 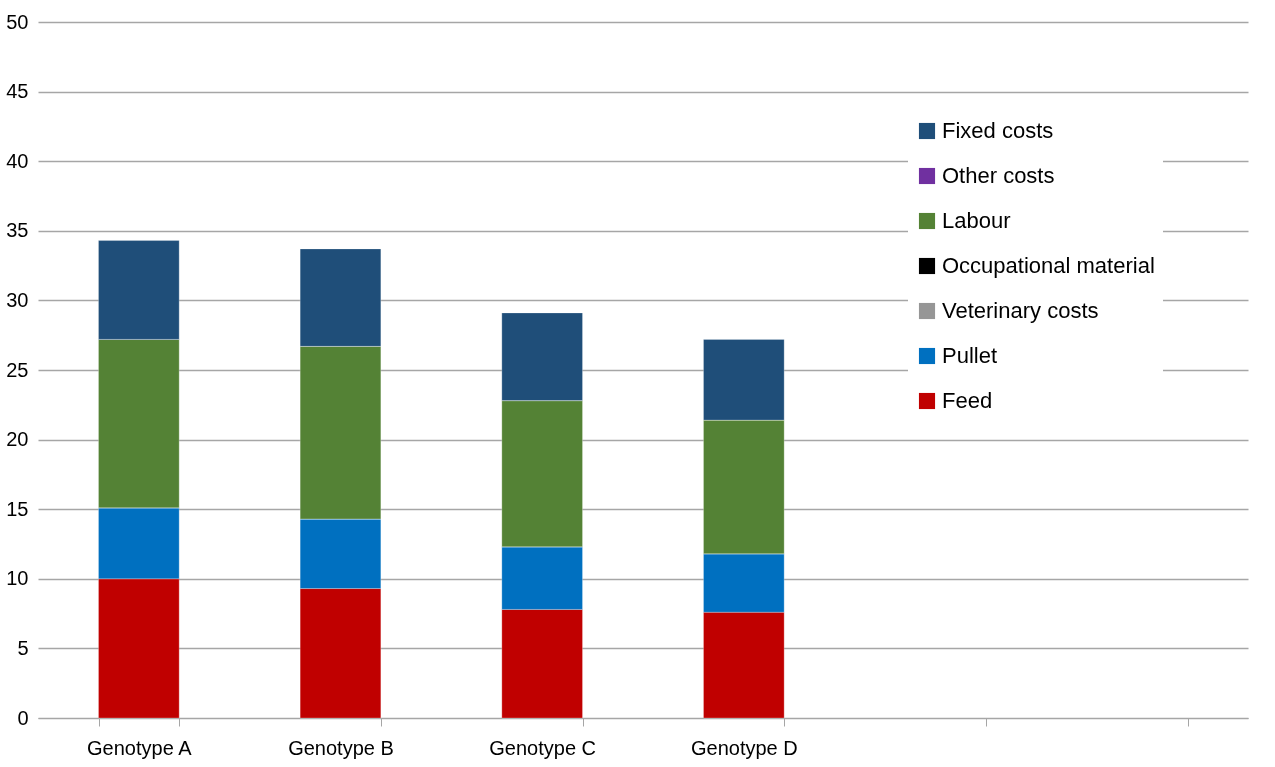 I want to click on x-tick-label: Genotype B, so click(x=341, y=747).